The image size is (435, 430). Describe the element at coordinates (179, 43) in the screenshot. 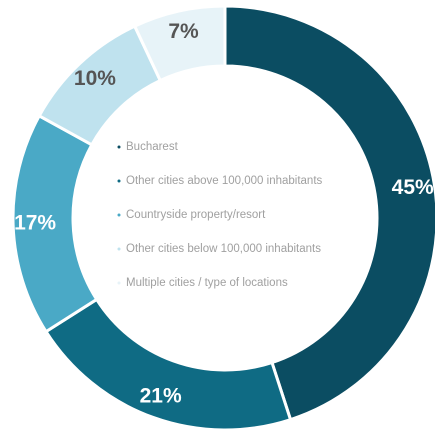

I see `slice` at that location.